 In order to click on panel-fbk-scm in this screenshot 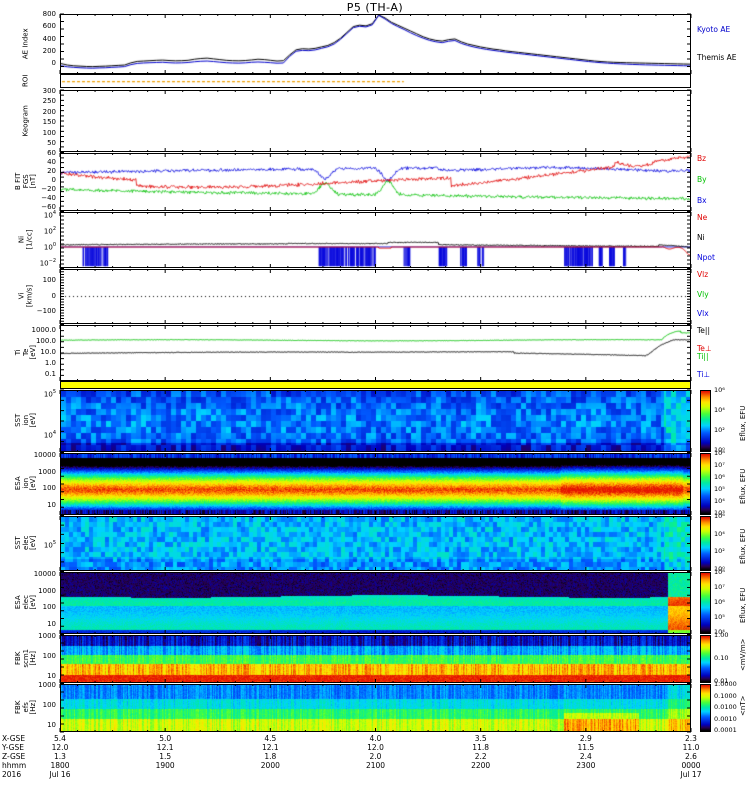, I will do `click(375, 659)`.